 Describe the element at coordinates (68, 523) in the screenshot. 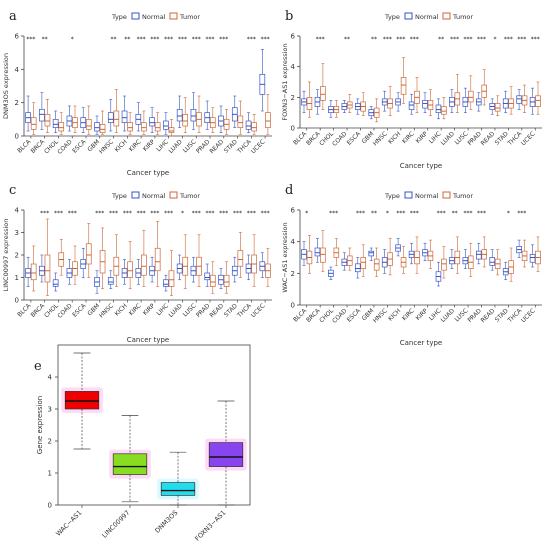

I see `x-tick-label: WAC−AS1` at that location.